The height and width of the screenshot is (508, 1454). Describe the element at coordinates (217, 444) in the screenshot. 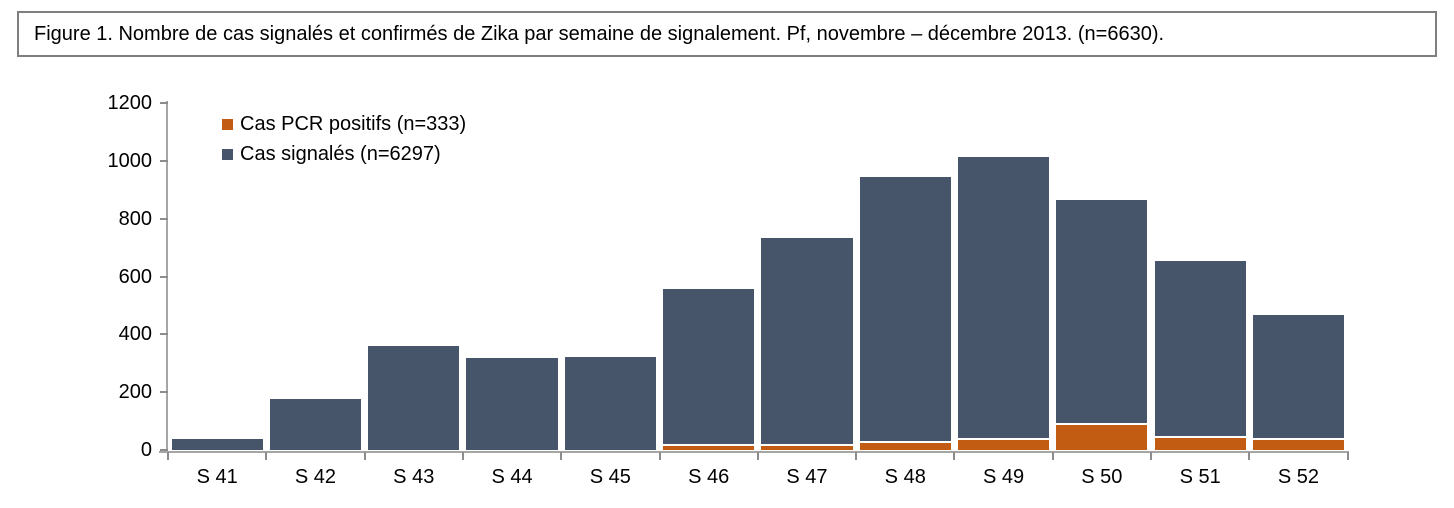

I see `bar-s41-signales` at that location.